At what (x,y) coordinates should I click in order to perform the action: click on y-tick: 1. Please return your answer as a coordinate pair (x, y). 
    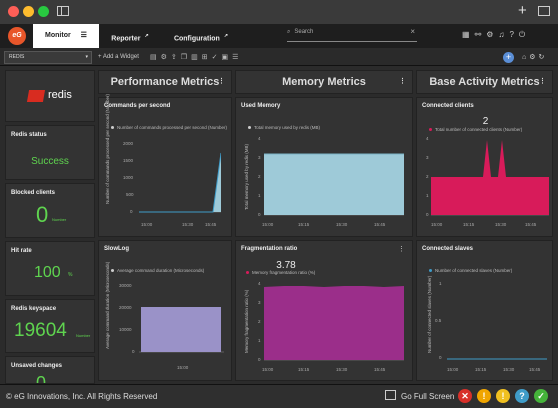
    Looking at the image, I should click on (427, 195).